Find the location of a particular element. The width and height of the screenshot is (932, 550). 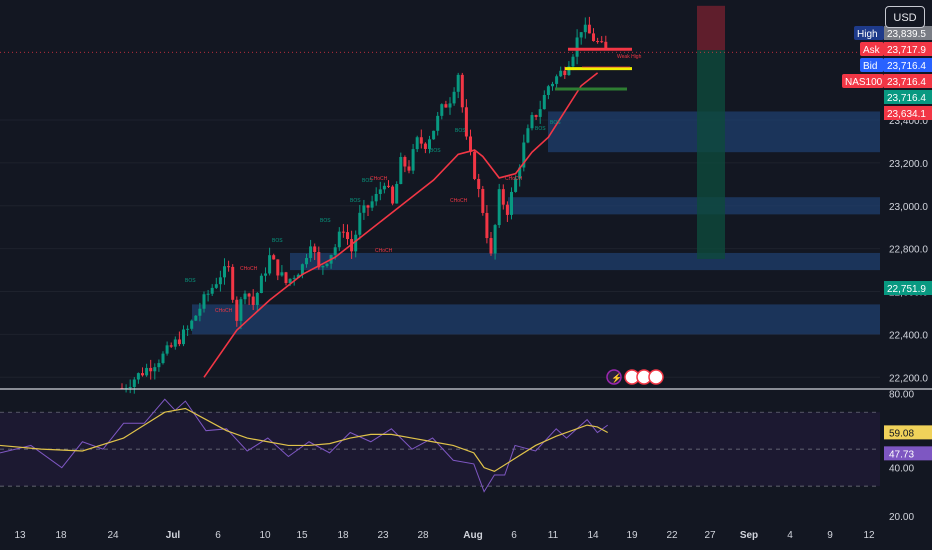

currency-button: USD is located at coordinates (905, 17).